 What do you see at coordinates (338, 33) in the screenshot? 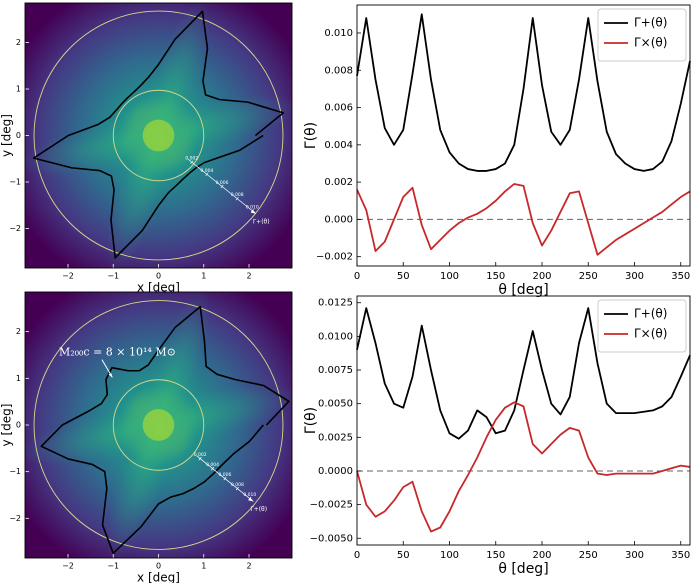
I see `y-tick-label: 0.010` at bounding box center [338, 33].